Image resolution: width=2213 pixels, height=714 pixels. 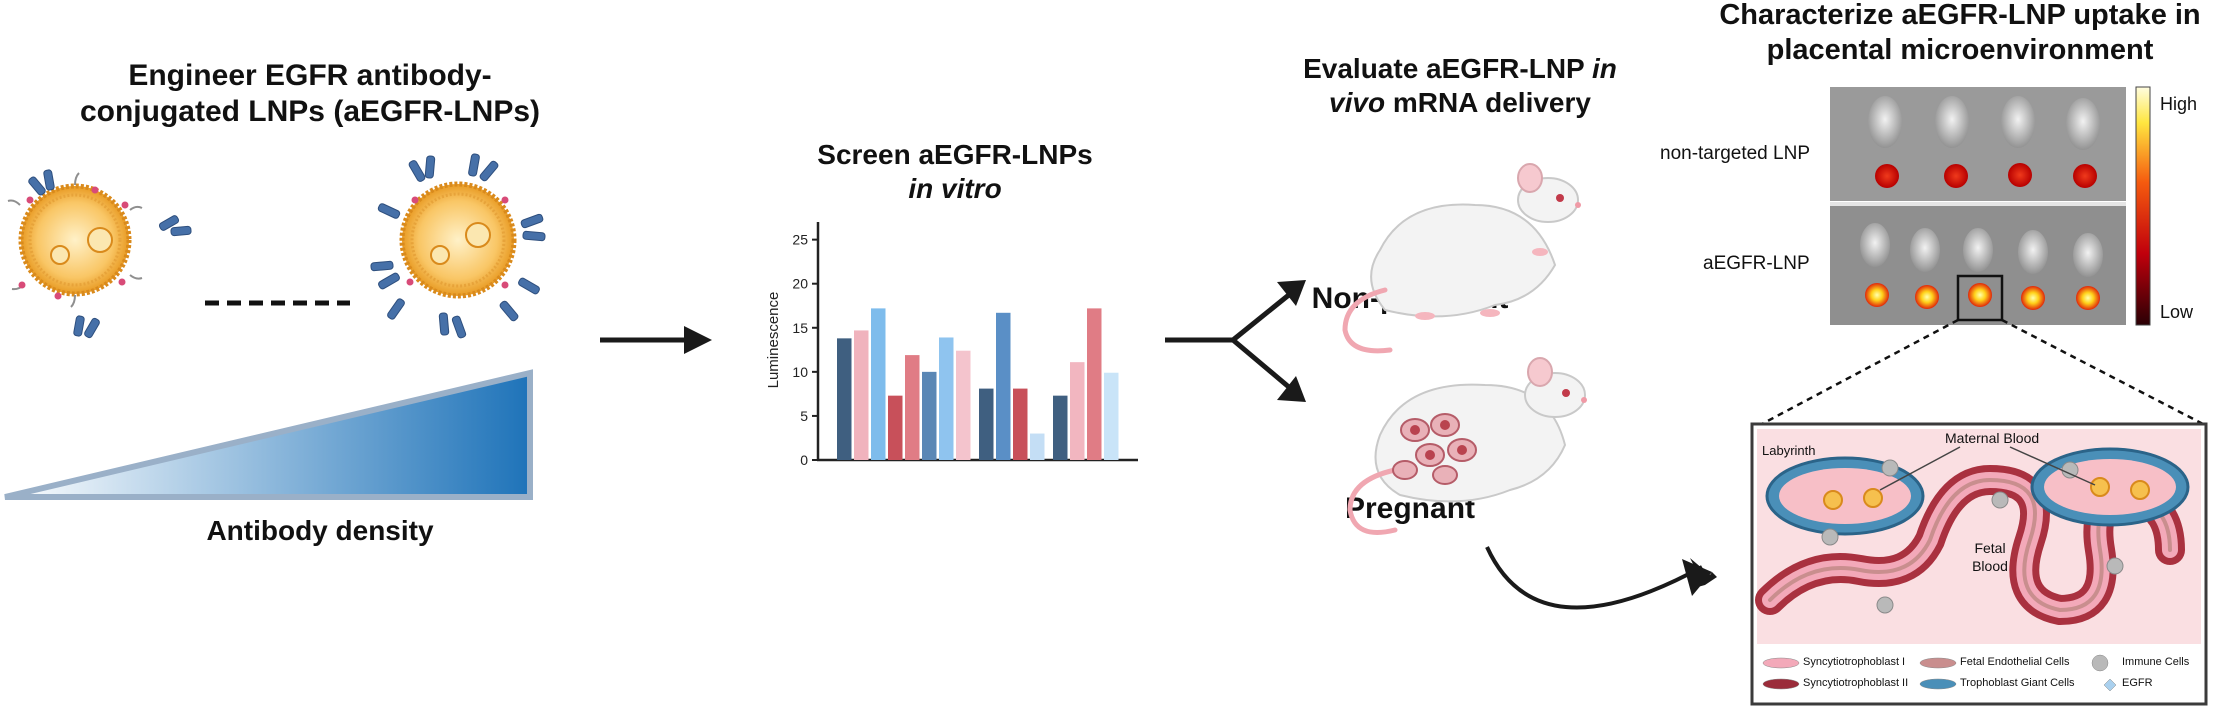 I want to click on chart-y-label: Luminescence, so click(x=773, y=340).